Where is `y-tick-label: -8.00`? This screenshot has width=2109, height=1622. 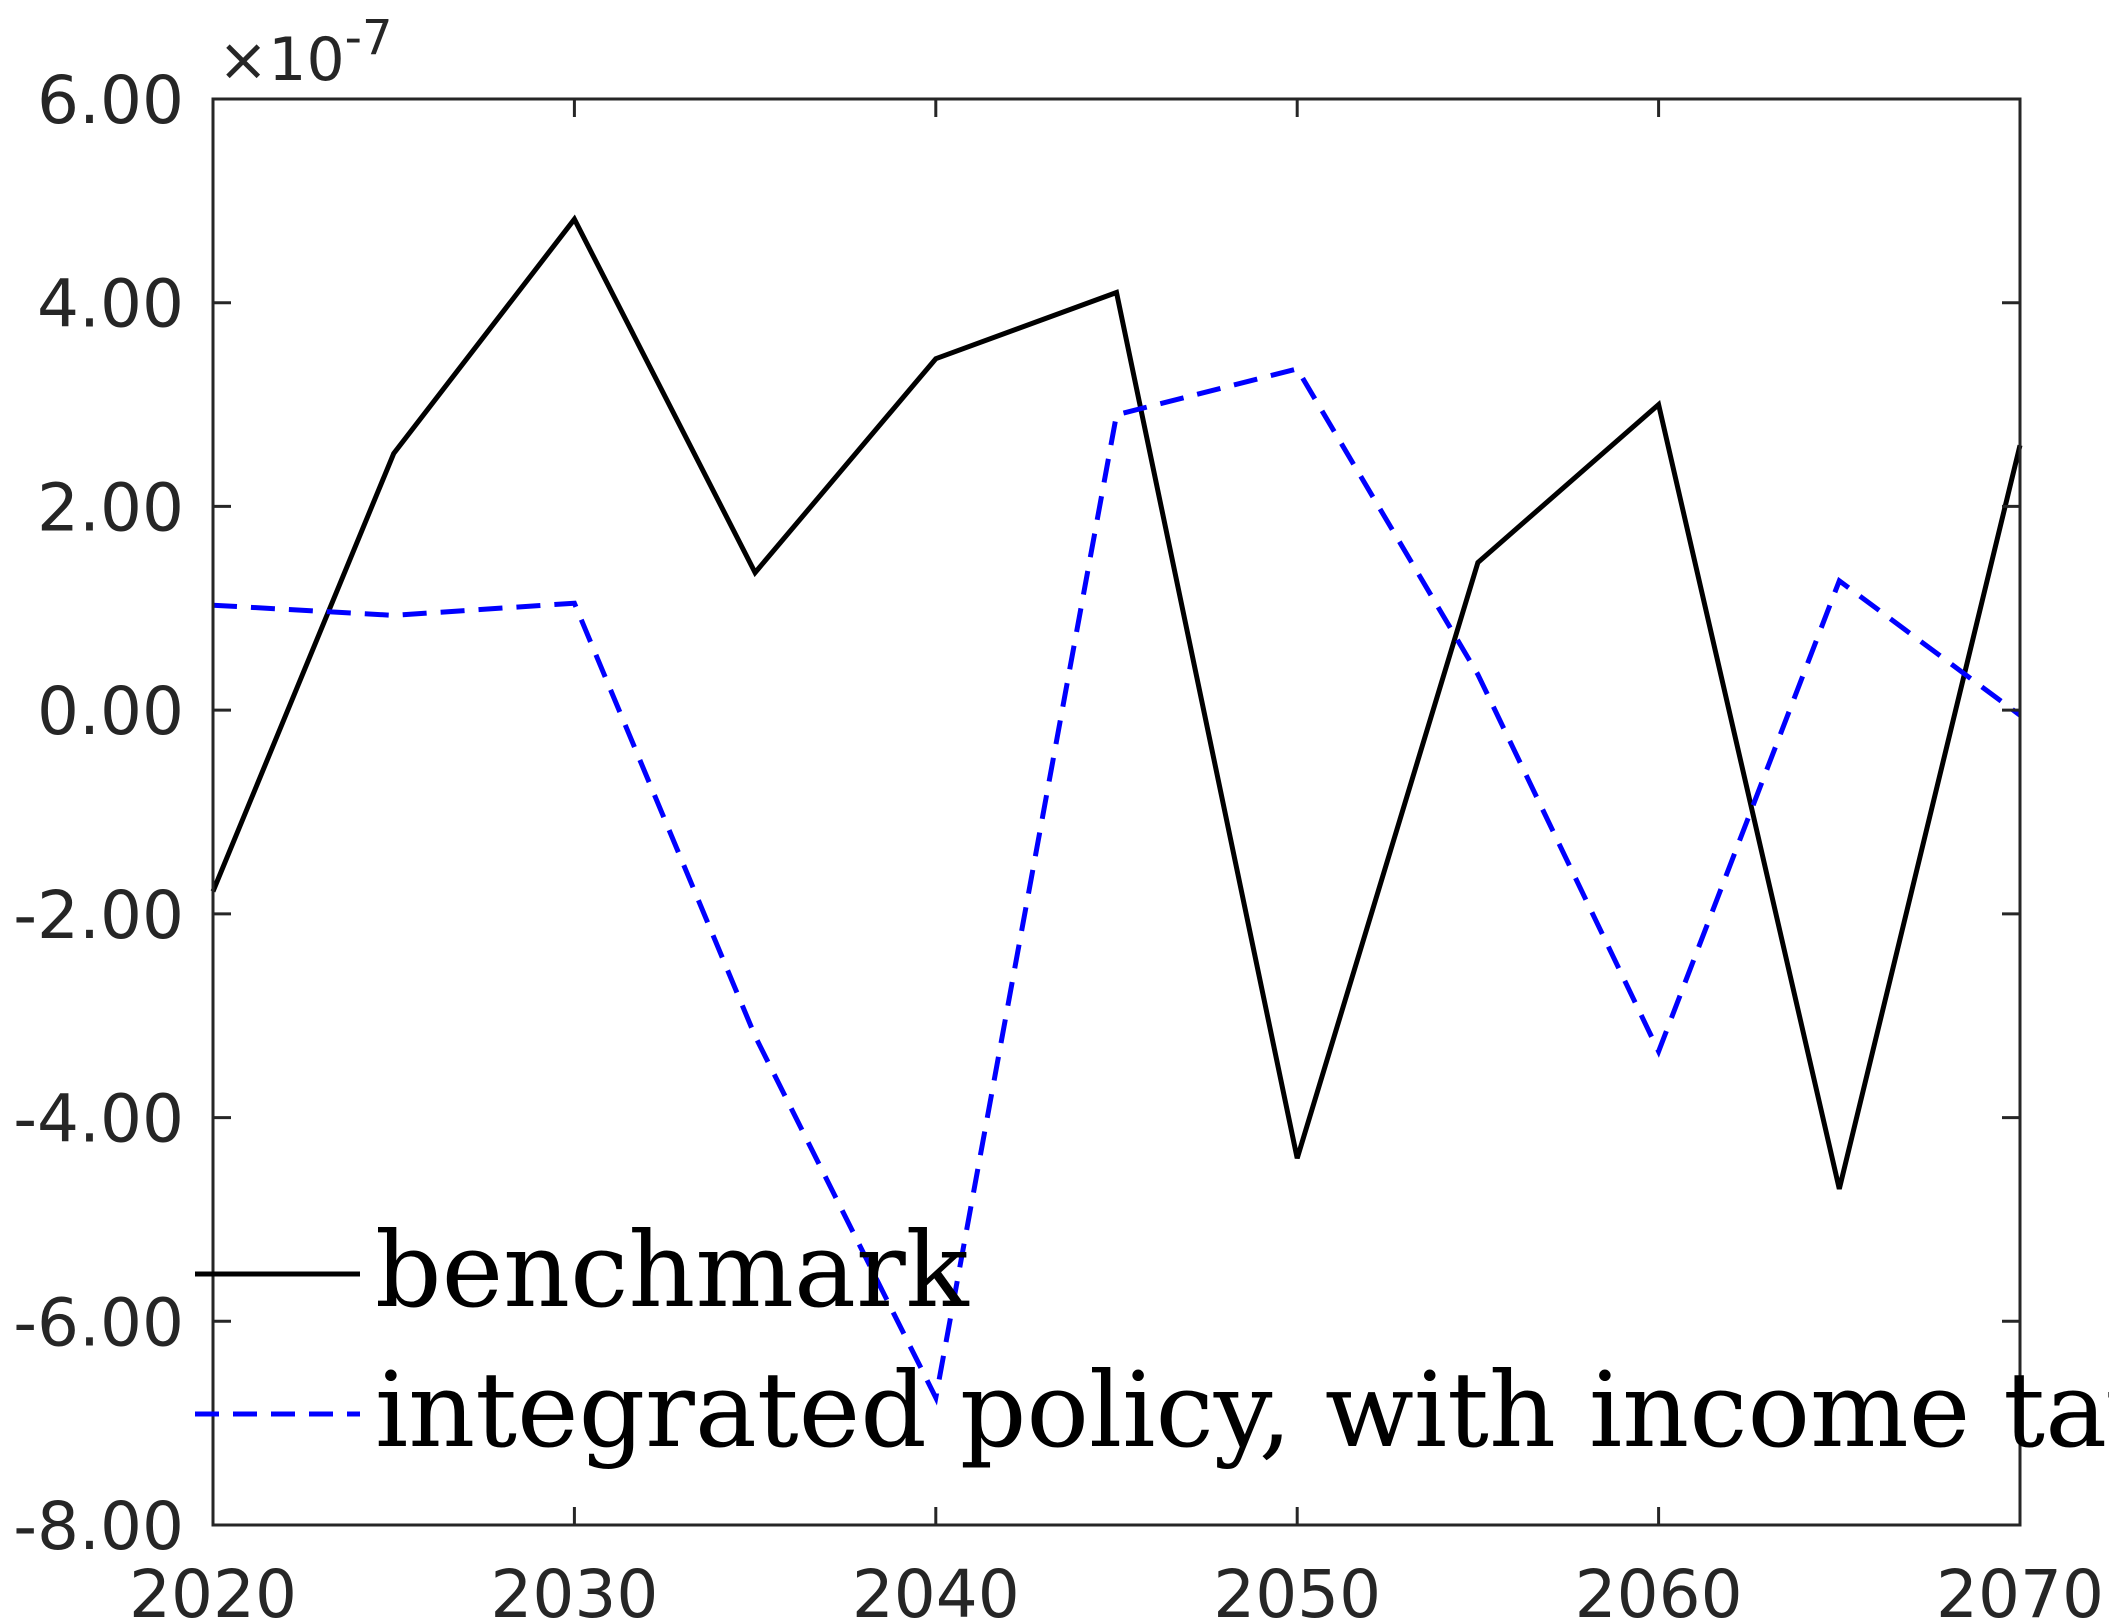 y-tick-label: -8.00 is located at coordinates (98, 1526).